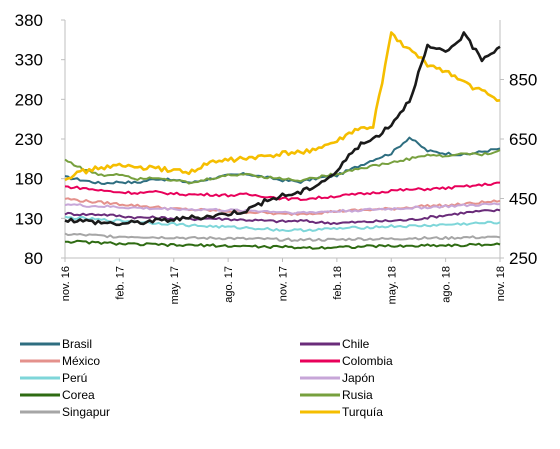  I want to click on x-tick-label: nov. 16, so click(66, 283).